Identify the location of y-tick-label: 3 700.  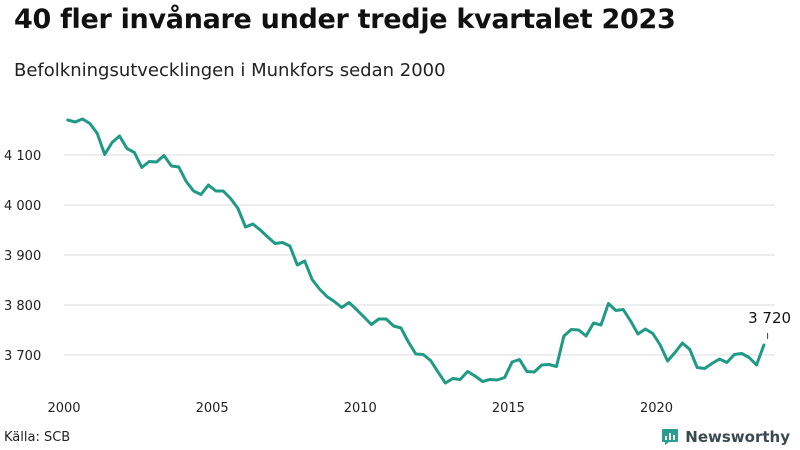
(22, 356).